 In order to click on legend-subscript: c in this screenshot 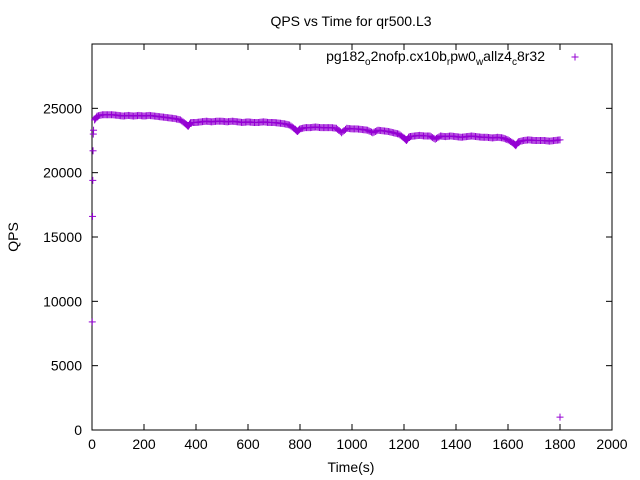, I will do `click(514, 62)`.